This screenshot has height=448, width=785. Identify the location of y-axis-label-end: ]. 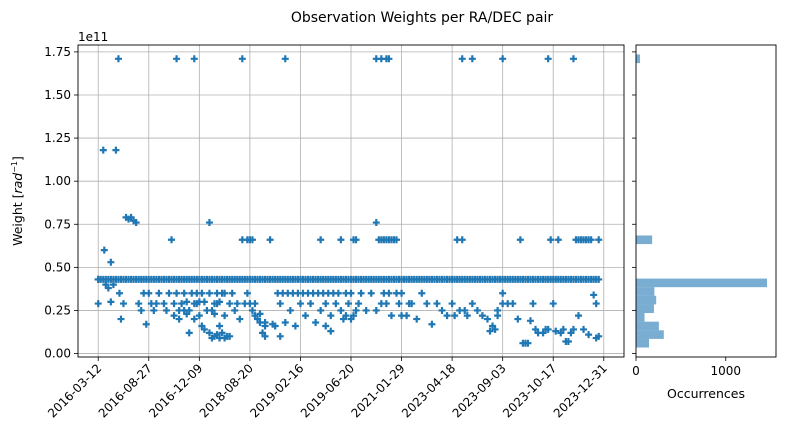
(17, 158).